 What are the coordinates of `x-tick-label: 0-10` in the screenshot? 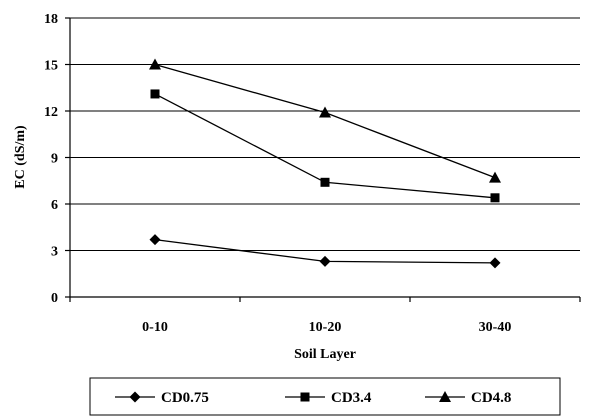 It's located at (155, 327).